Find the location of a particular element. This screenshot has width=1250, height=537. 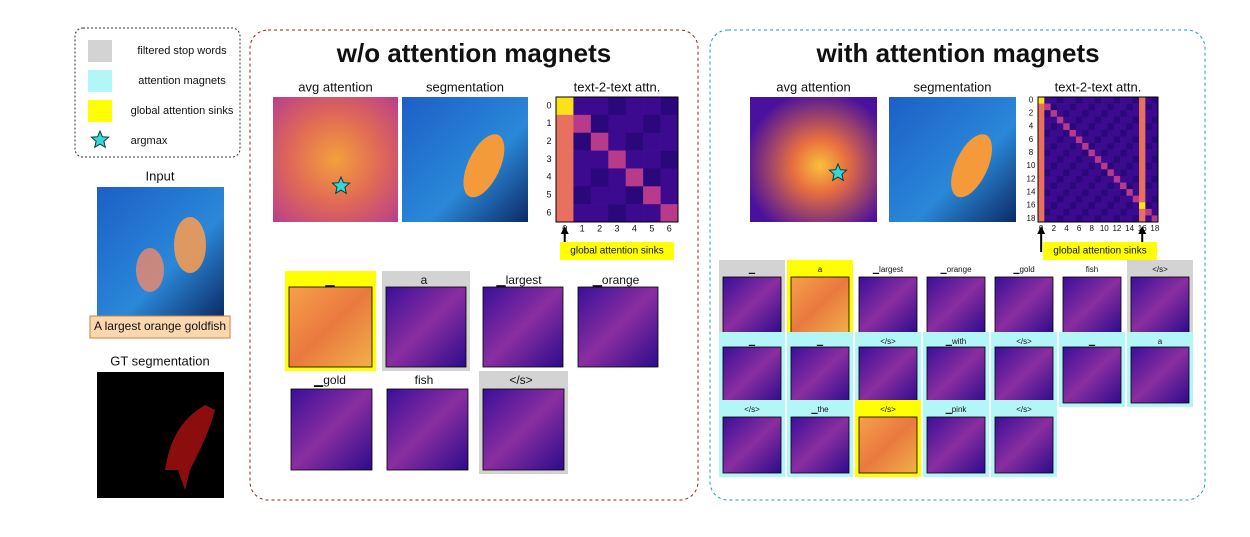

segmentation-image is located at coordinates (465, 159).